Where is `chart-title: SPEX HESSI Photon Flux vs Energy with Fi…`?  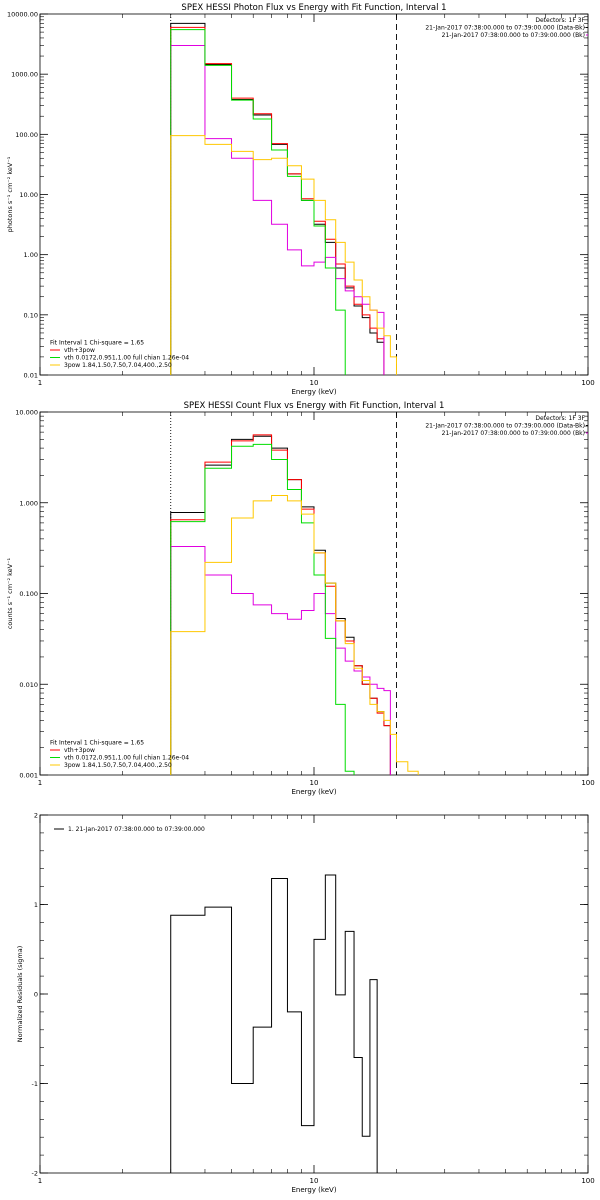
chart-title: SPEX HESSI Photon Flux vs Energy with Fi… is located at coordinates (313, 8).